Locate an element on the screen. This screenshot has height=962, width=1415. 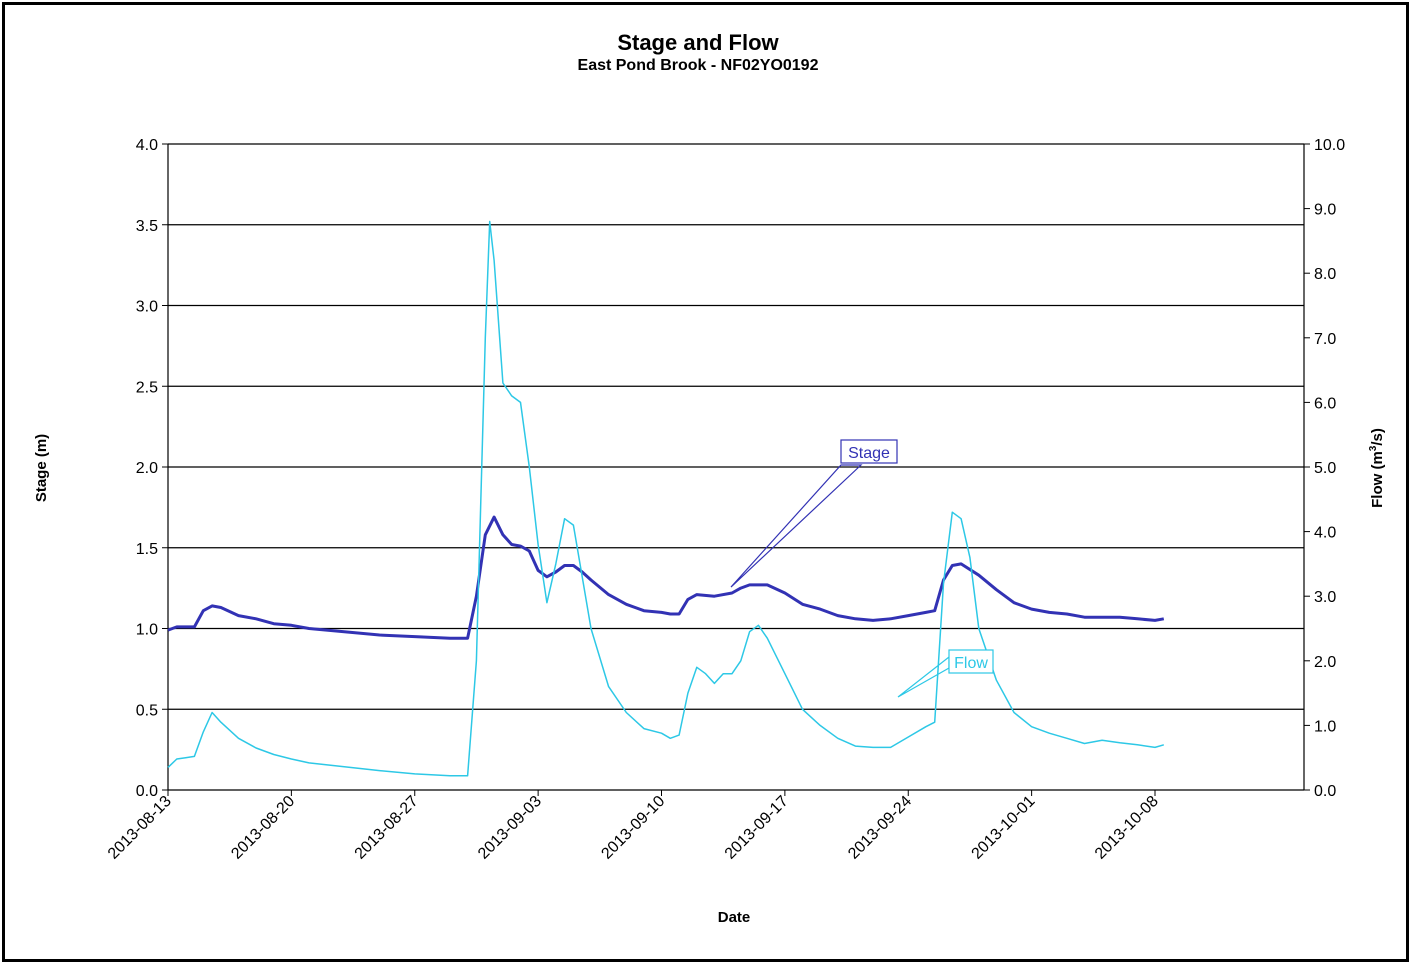
y-right-tick-label: 9.0 is located at coordinates (1325, 210).